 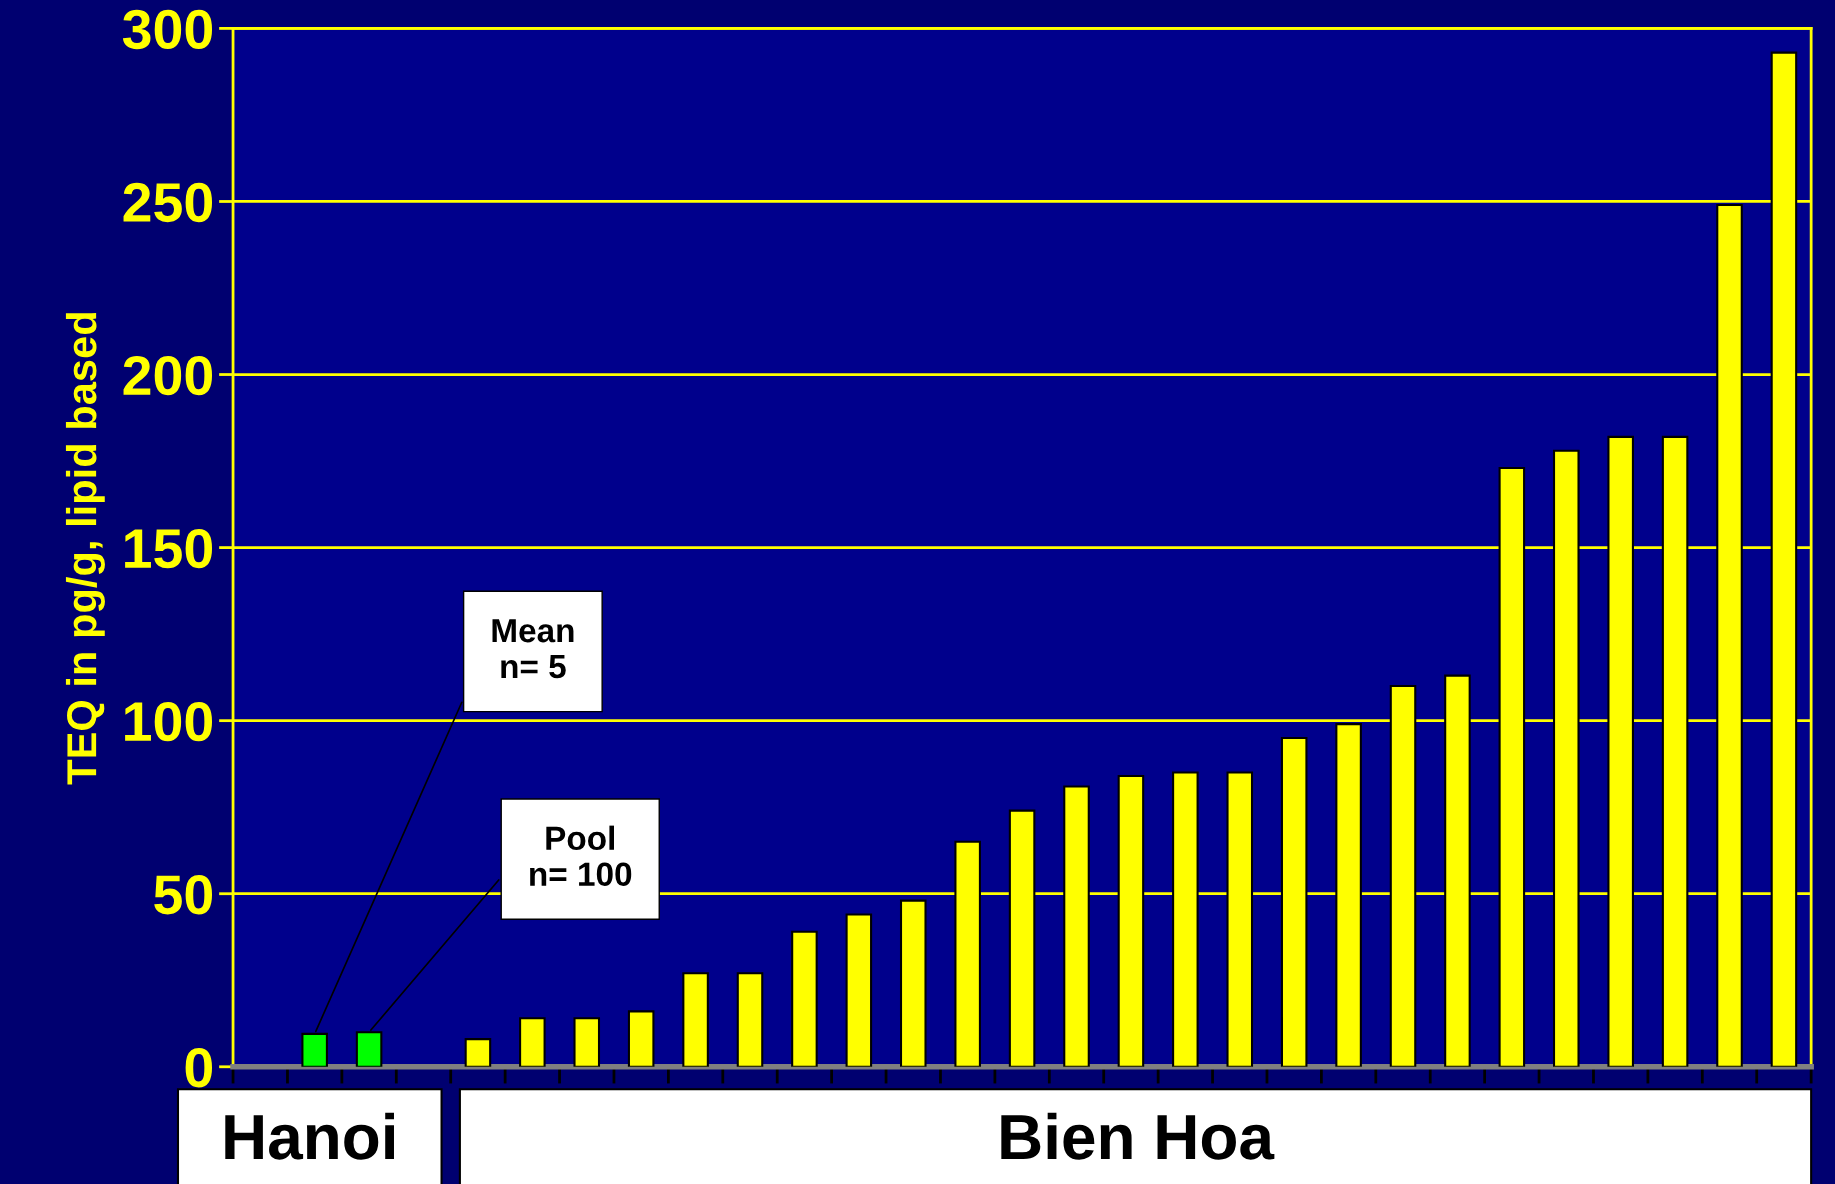 What do you see at coordinates (533, 649) in the screenshot?
I see `annotation: Mean n= 5` at bounding box center [533, 649].